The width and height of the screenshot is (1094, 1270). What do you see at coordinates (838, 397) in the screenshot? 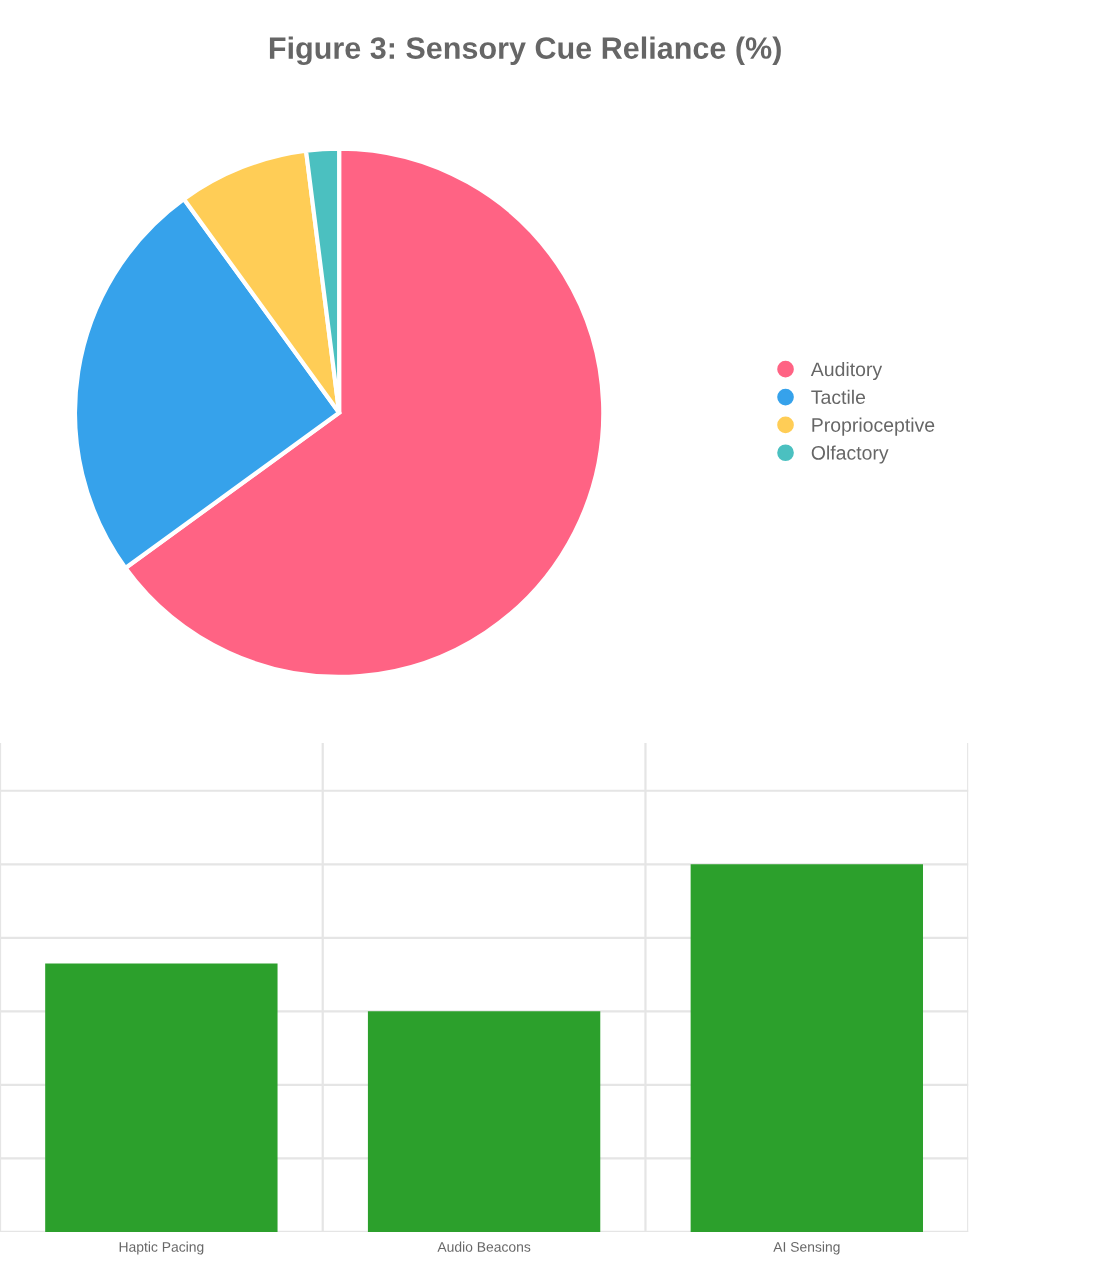
I see `legend-label: Tactile` at bounding box center [838, 397].